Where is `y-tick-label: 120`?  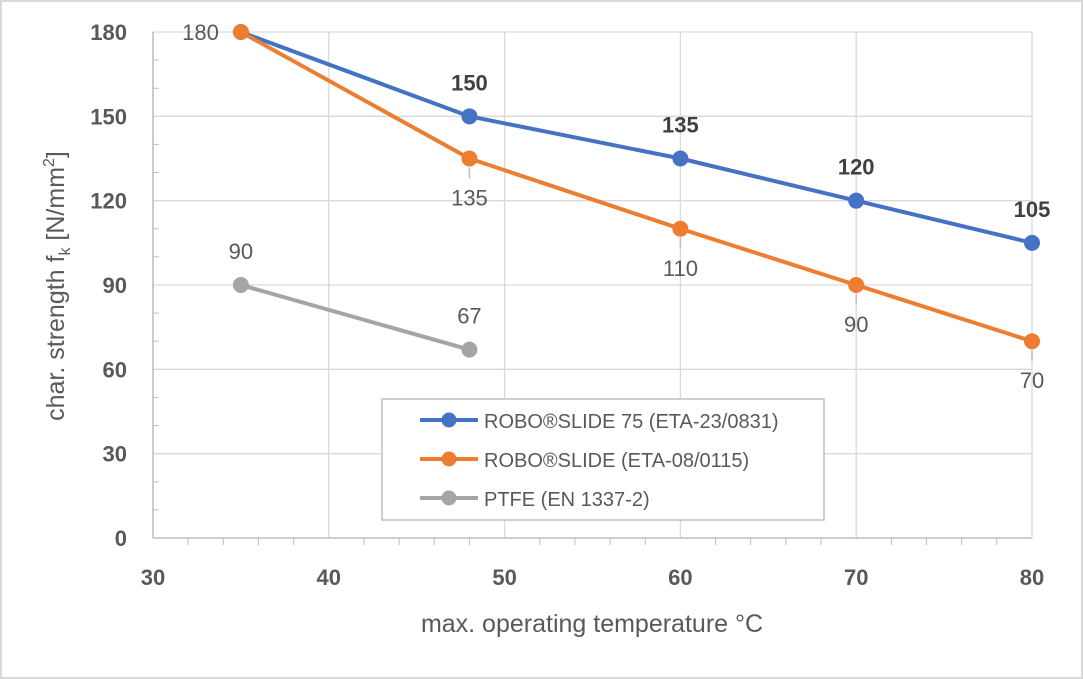 y-tick-label: 120 is located at coordinates (108, 201).